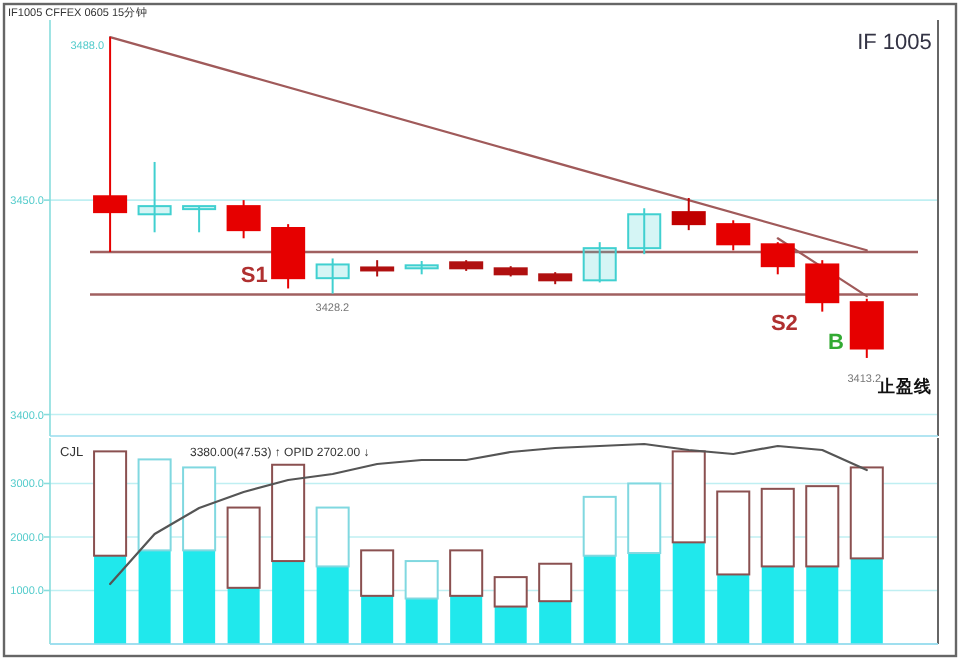 This screenshot has width=980, height=666. I want to click on annotation: B, so click(835, 342).